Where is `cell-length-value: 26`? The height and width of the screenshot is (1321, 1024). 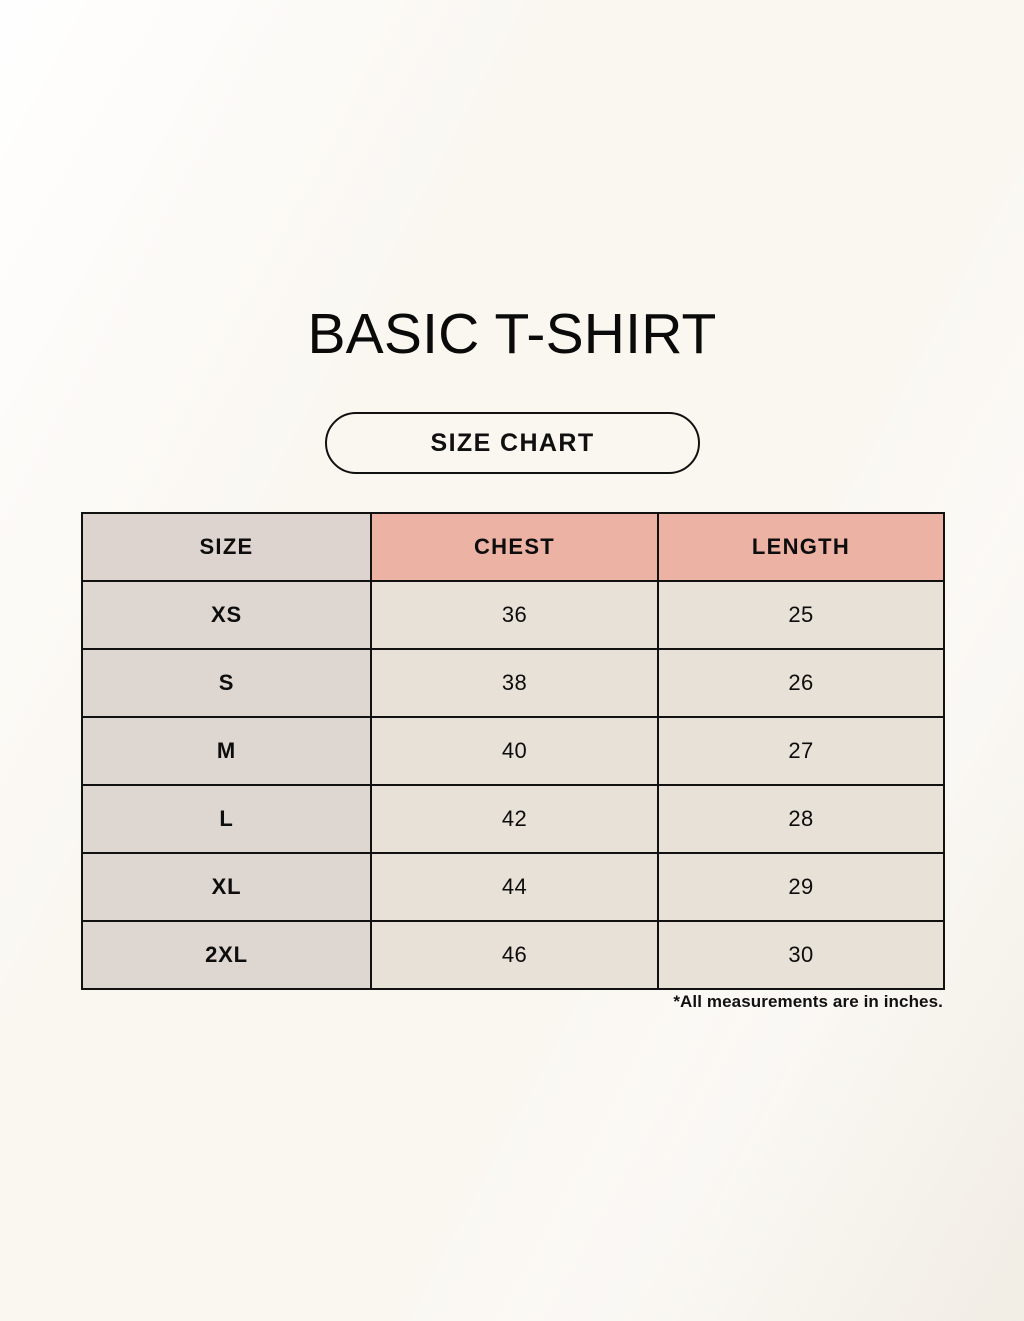
cell-length-value: 26 is located at coordinates (801, 683).